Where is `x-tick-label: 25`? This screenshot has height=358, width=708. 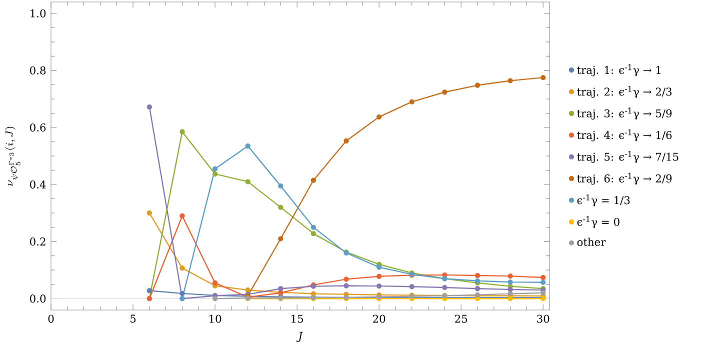 x-tick-label: 25 is located at coordinates (461, 318).